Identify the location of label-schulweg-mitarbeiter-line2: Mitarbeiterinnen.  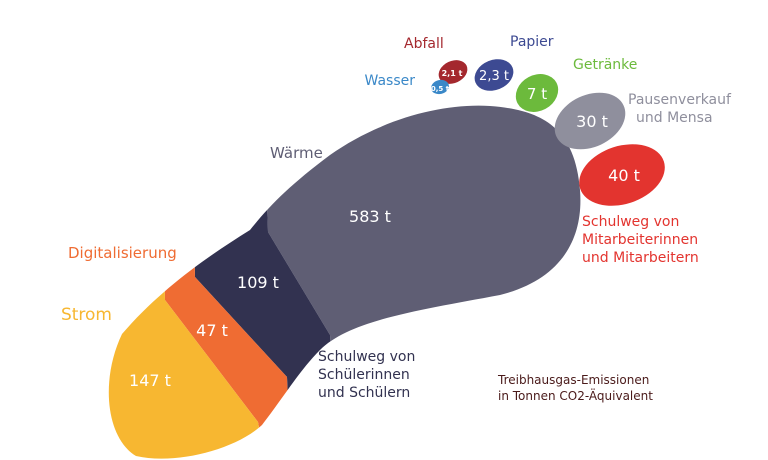
(640, 240).